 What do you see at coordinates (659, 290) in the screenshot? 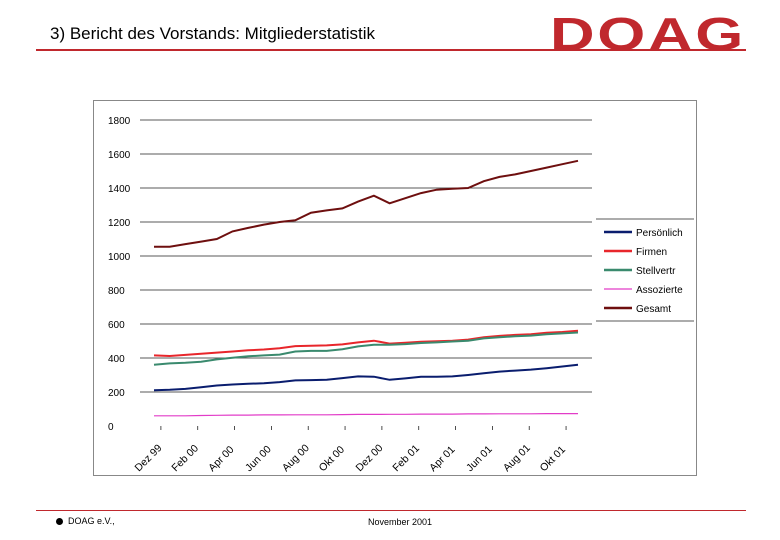
I see `legend-label: Assozierte` at bounding box center [659, 290].